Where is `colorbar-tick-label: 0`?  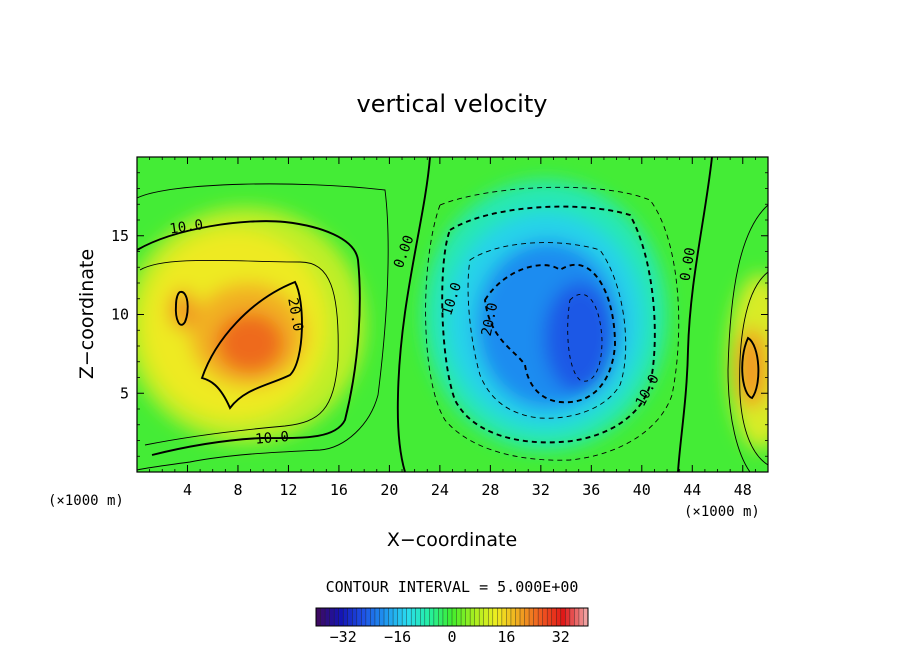
colorbar-tick-label: 0 is located at coordinates (451, 637).